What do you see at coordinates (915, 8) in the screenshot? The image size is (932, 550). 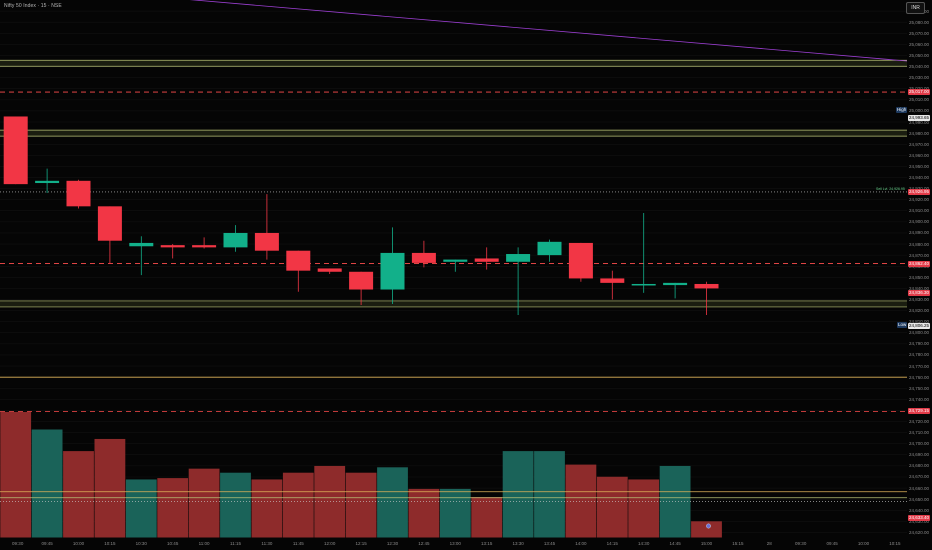 I see `currency-button: INR` at bounding box center [915, 8].